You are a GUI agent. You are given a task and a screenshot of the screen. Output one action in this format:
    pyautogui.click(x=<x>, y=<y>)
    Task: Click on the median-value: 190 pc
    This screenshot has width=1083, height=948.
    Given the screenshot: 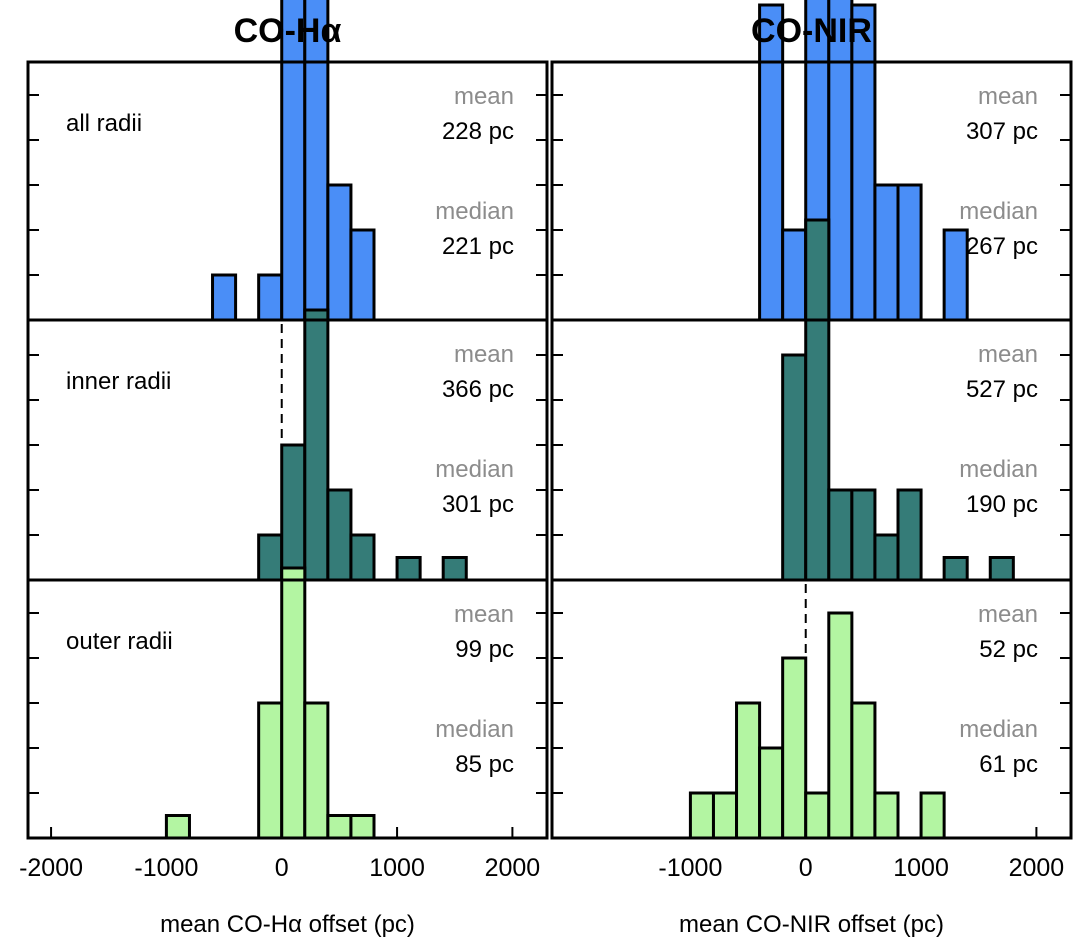 What is the action you would take?
    pyautogui.click(x=1002, y=504)
    